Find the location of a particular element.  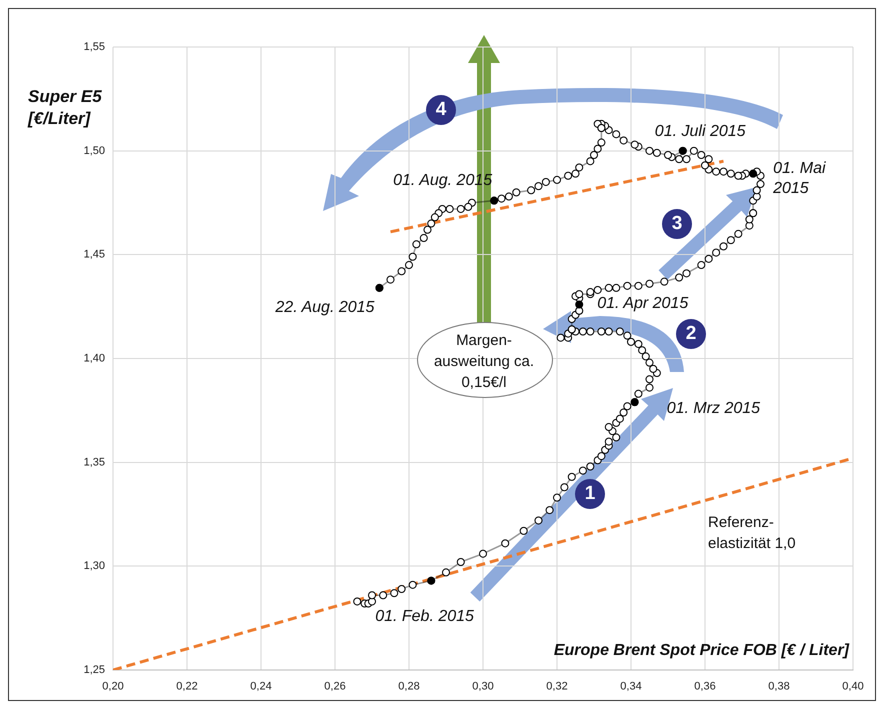

x-tick-label: 0,22 is located at coordinates (187, 686).